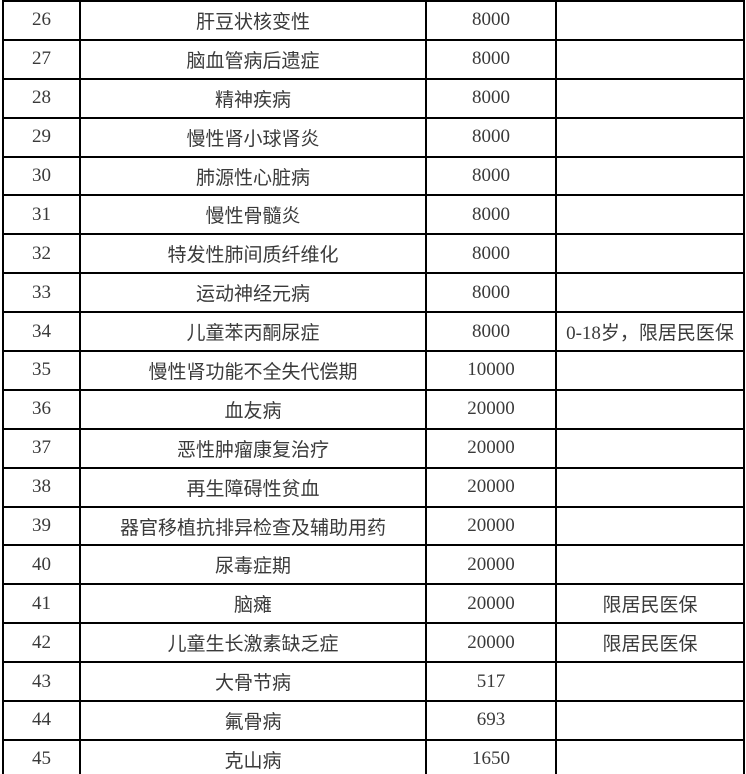 Image resolution: width=746 pixels, height=774 pixels. I want to click on table-row: 33 运动神经元病 8000, so click(373, 293).